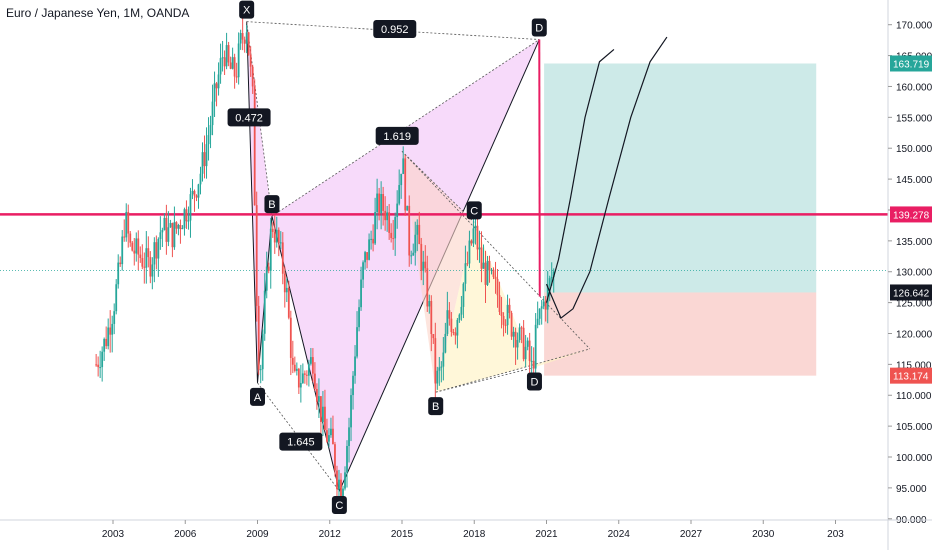 The height and width of the screenshot is (550, 932). I want to click on y-tick-label: 95.000, so click(911, 489).